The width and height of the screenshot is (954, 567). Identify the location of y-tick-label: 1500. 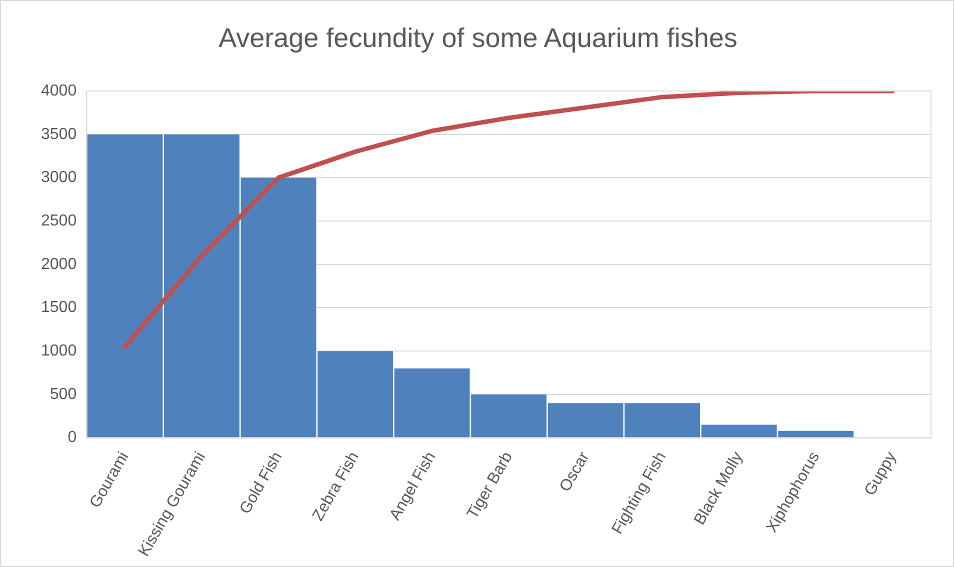
(59, 307).